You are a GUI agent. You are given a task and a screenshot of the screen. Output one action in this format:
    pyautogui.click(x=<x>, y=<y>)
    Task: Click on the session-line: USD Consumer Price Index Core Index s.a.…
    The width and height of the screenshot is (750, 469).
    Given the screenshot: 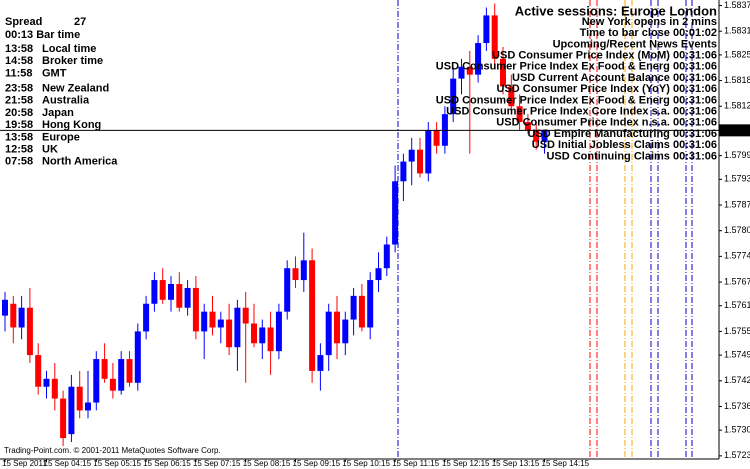 What is the action you would take?
    pyautogui.click(x=581, y=112)
    